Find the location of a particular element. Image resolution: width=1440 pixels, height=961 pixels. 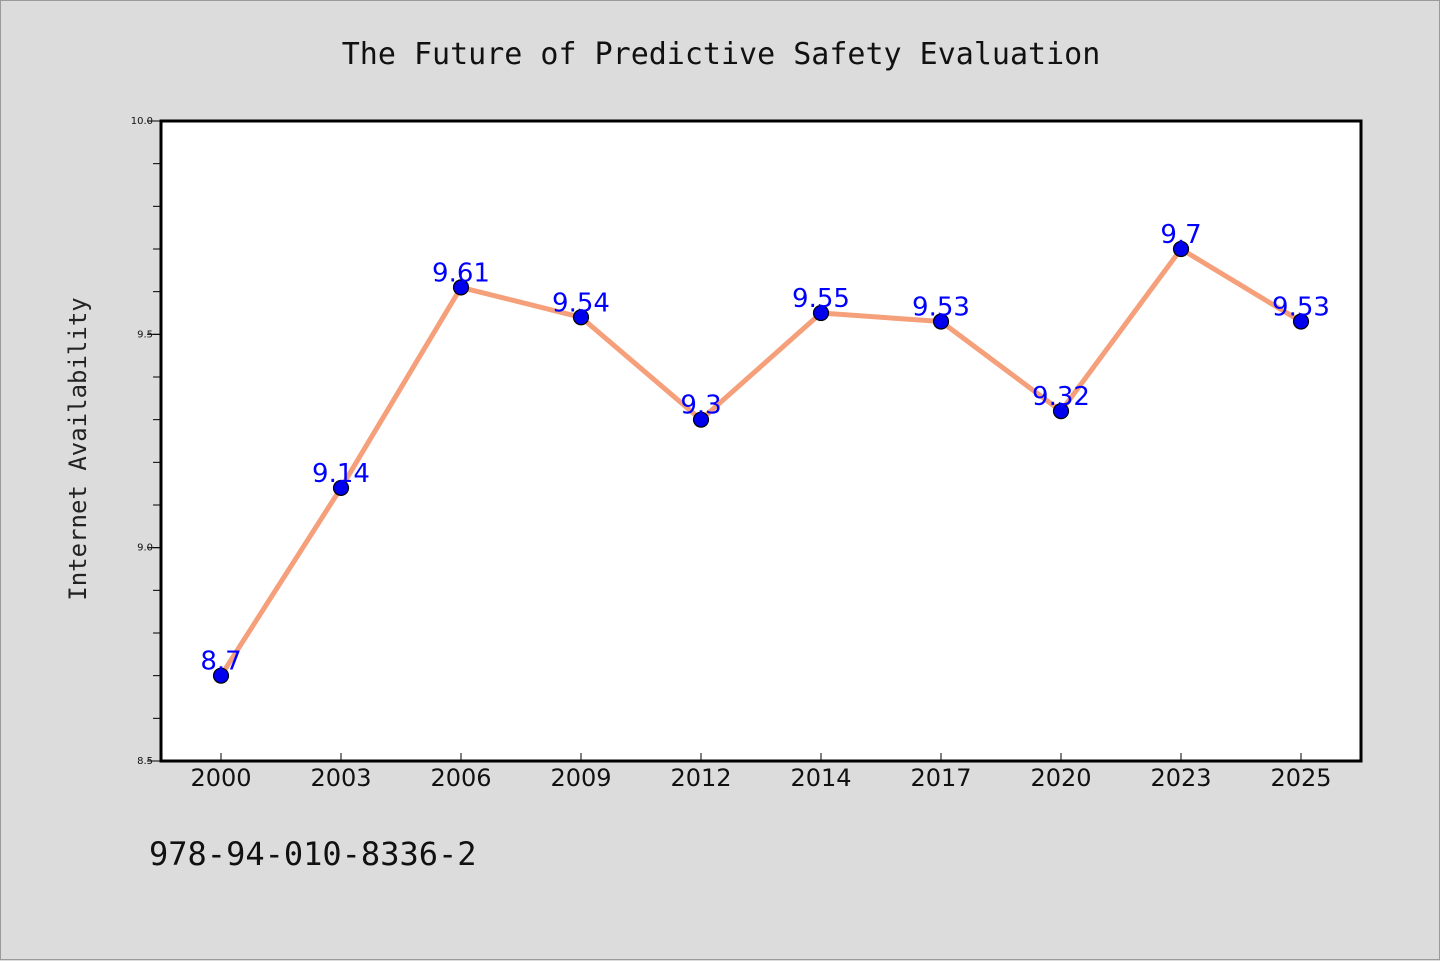

x-tick-label: 2012 is located at coordinates (700, 778).